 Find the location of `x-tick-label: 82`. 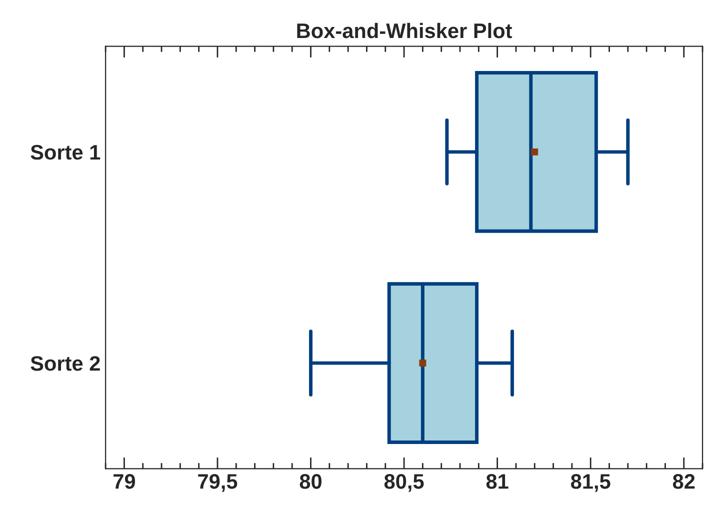

x-tick-label: 82 is located at coordinates (683, 481).